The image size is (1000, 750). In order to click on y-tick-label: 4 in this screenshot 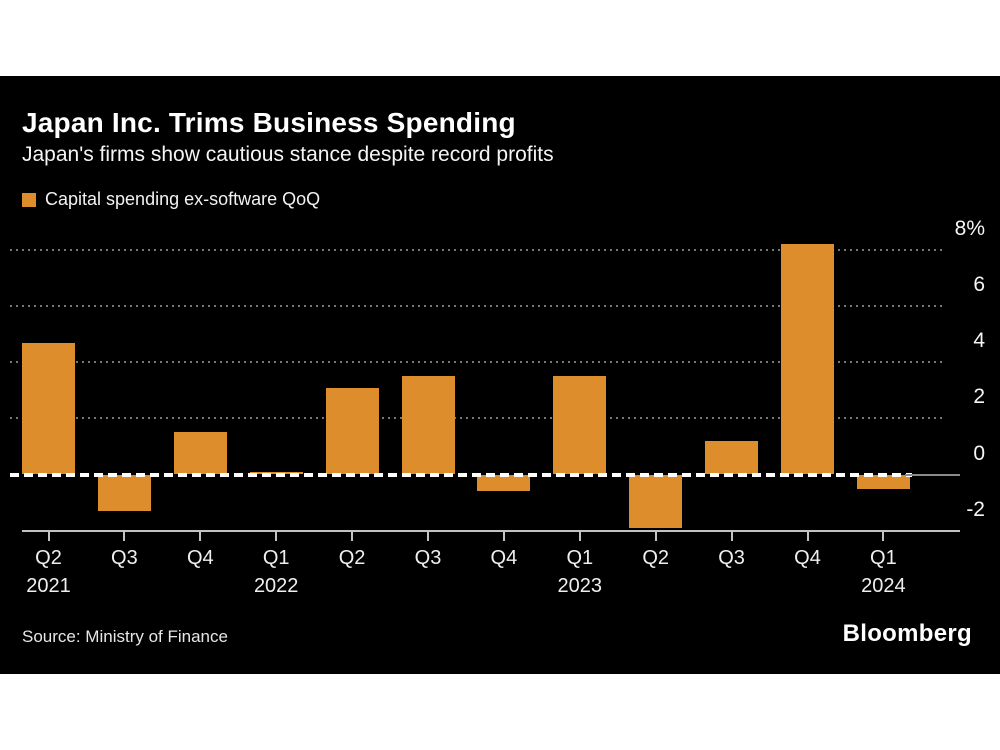, I will do `click(979, 341)`.